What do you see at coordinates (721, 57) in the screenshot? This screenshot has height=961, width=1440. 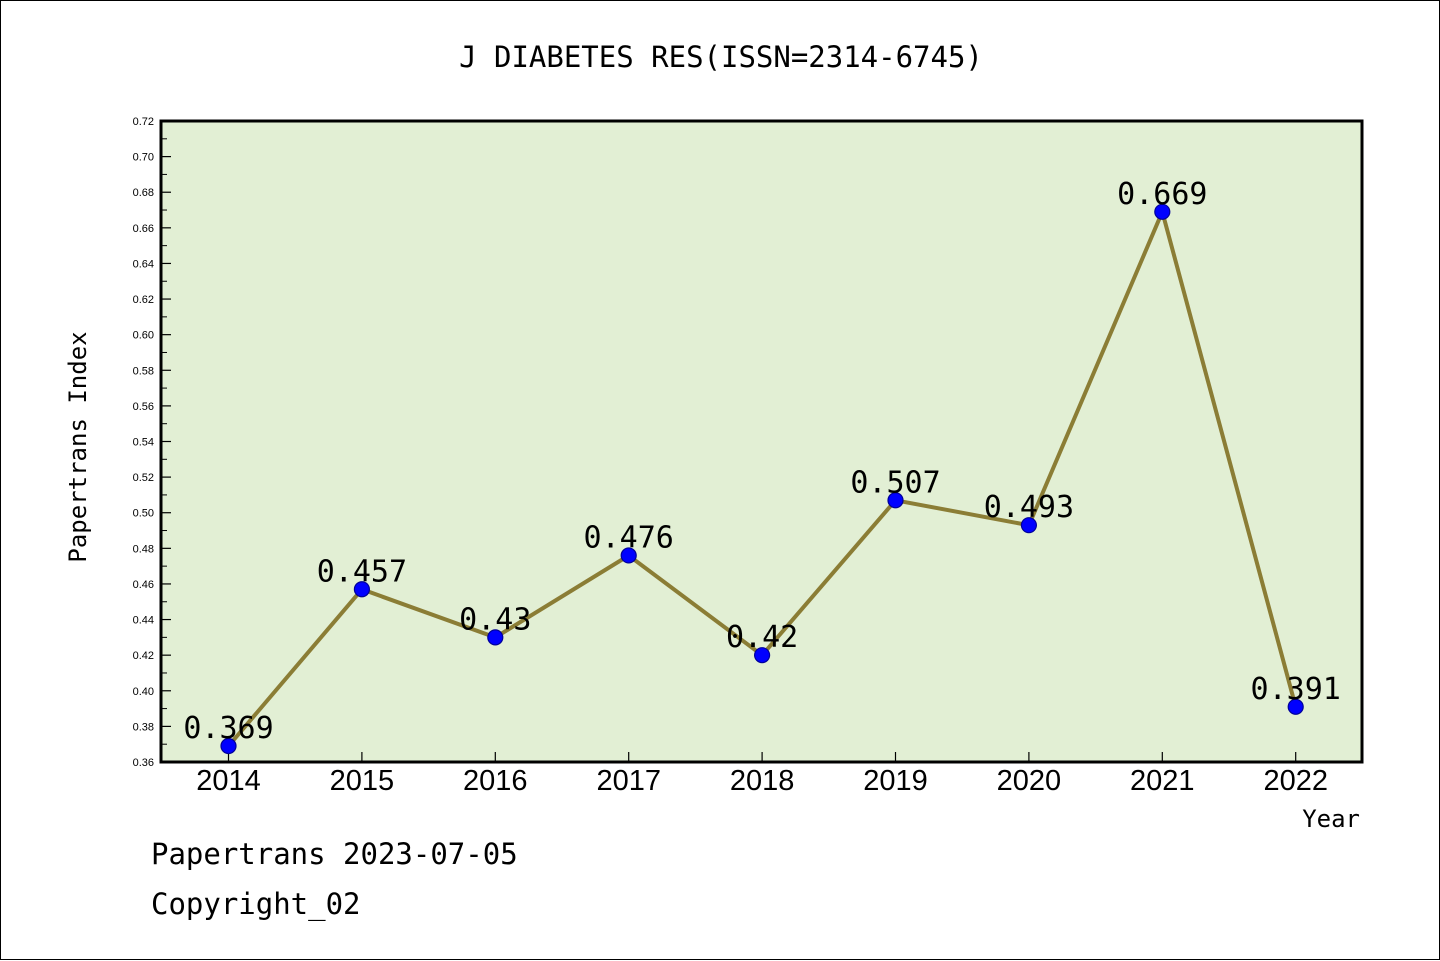 I see `chart-title: J DIABETES RES(ISSN=2314-6745)` at bounding box center [721, 57].